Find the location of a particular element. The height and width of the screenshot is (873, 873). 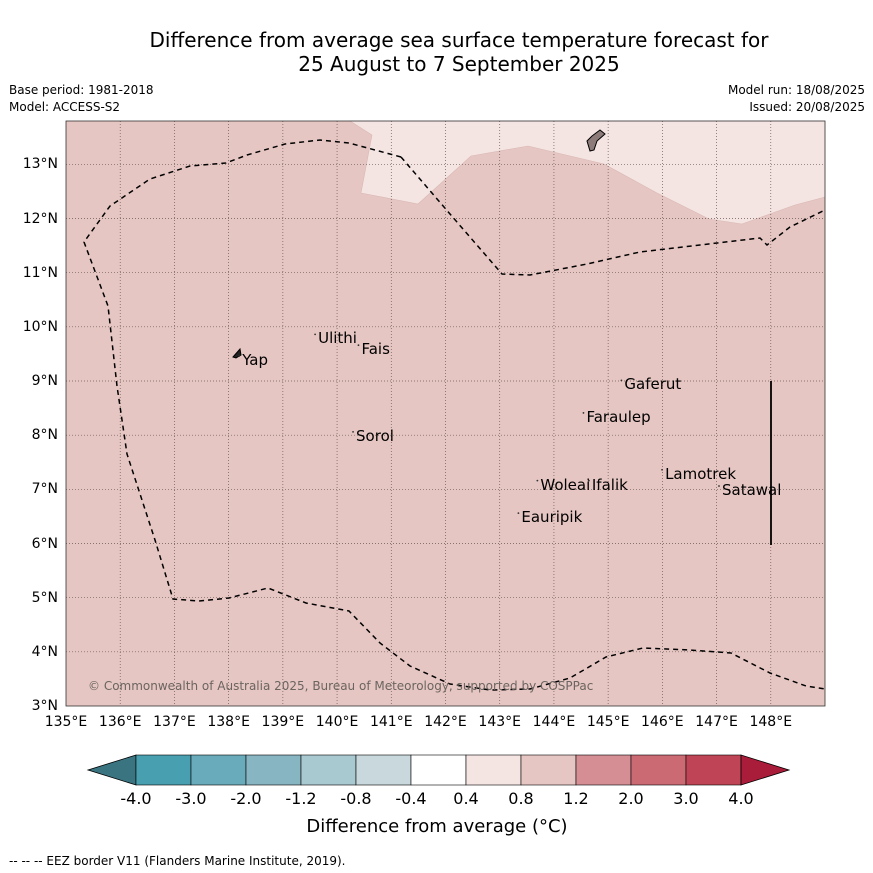

place-label-sorol: Sorol is located at coordinates (375, 435).